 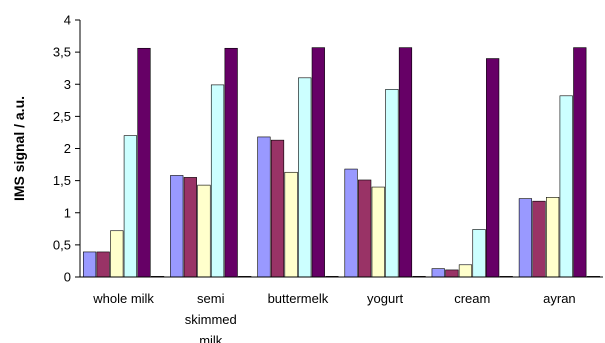 I want to click on y-tick-label: 1, so click(x=67, y=212).